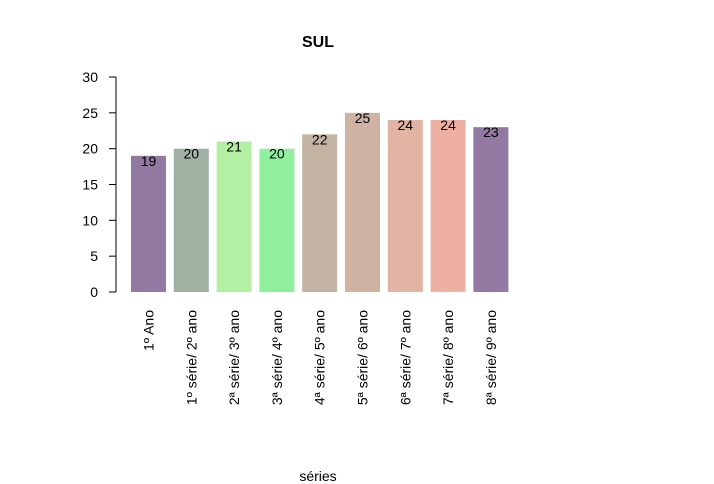 Image resolution: width=714 pixels, height=484 pixels. What do you see at coordinates (363, 357) in the screenshot?
I see `x-tick-label: 5ª série/ 6º ano` at bounding box center [363, 357].